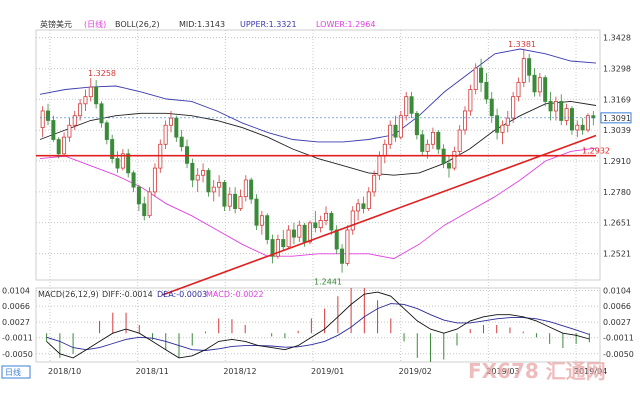 Image resolution: width=640 pixels, height=400 pixels. I want to click on price-tick-label: 1.2780, so click(617, 192).